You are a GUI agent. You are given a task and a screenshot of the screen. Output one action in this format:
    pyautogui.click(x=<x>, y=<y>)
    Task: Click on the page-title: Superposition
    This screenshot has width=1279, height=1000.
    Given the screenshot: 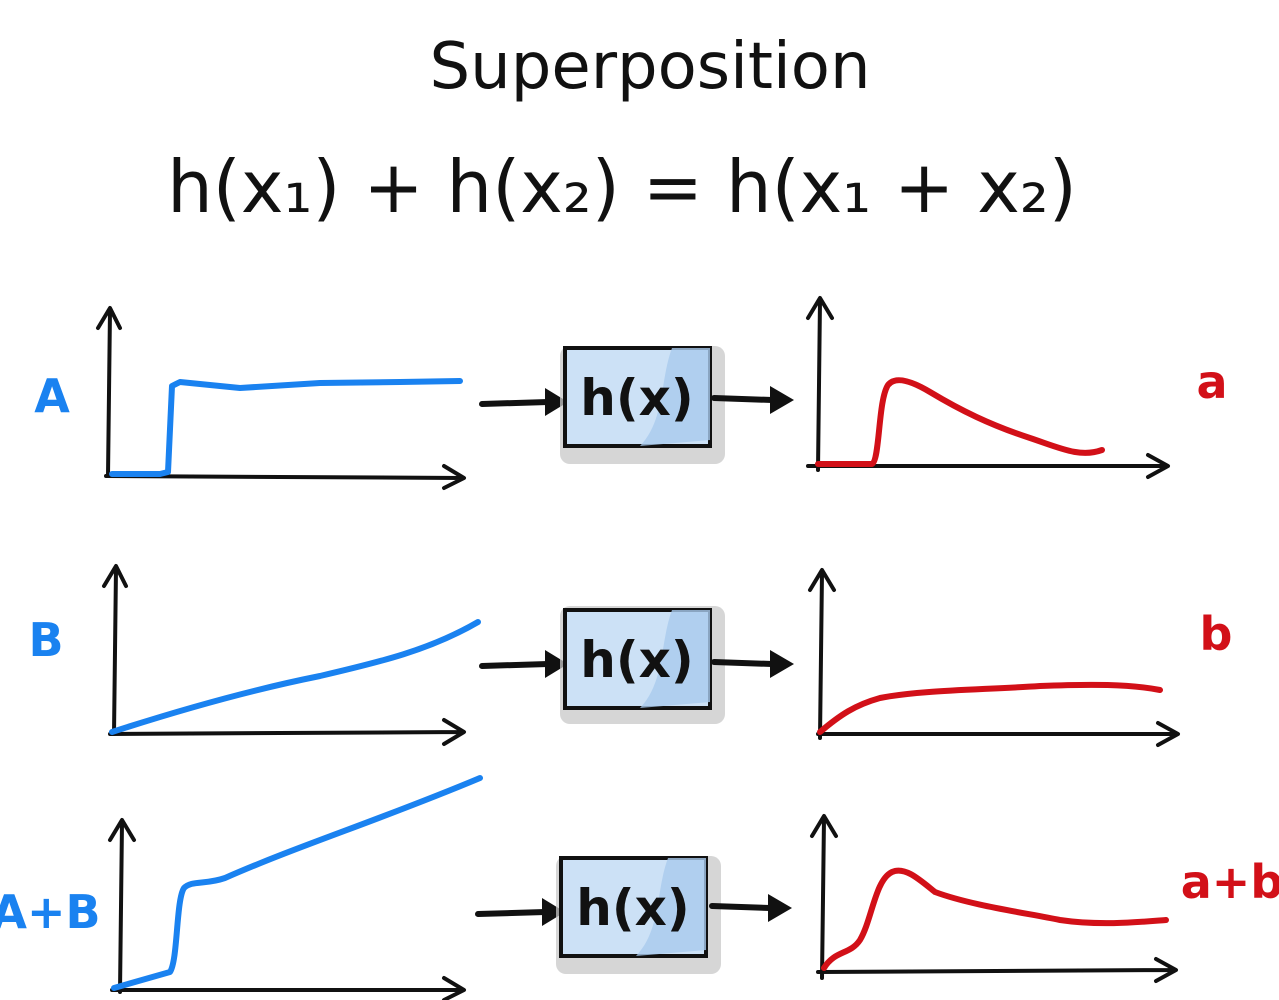 What is the action you would take?
    pyautogui.click(x=650, y=67)
    